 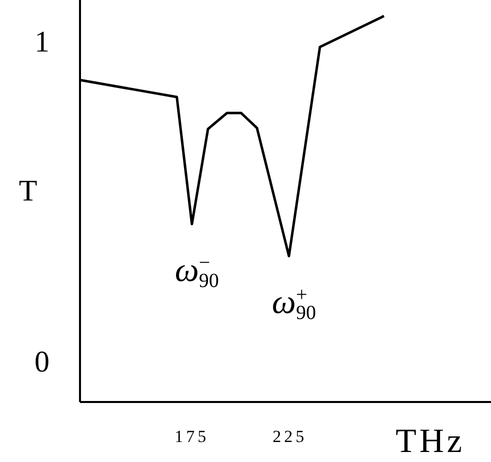 What do you see at coordinates (430, 441) in the screenshot?
I see `x-axis-title: THz` at bounding box center [430, 441].